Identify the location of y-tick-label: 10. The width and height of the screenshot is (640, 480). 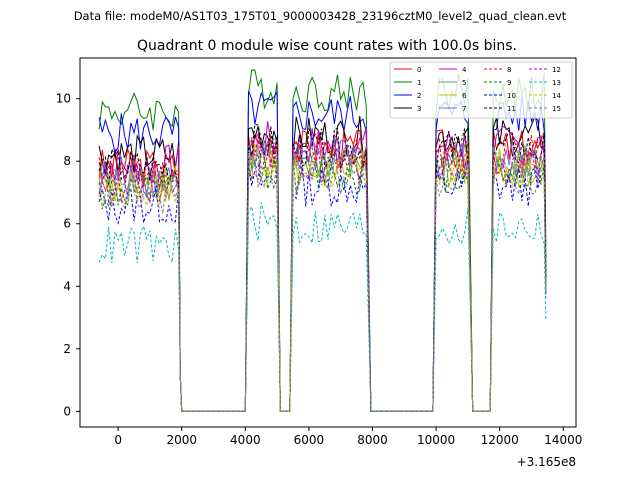
(63, 99).